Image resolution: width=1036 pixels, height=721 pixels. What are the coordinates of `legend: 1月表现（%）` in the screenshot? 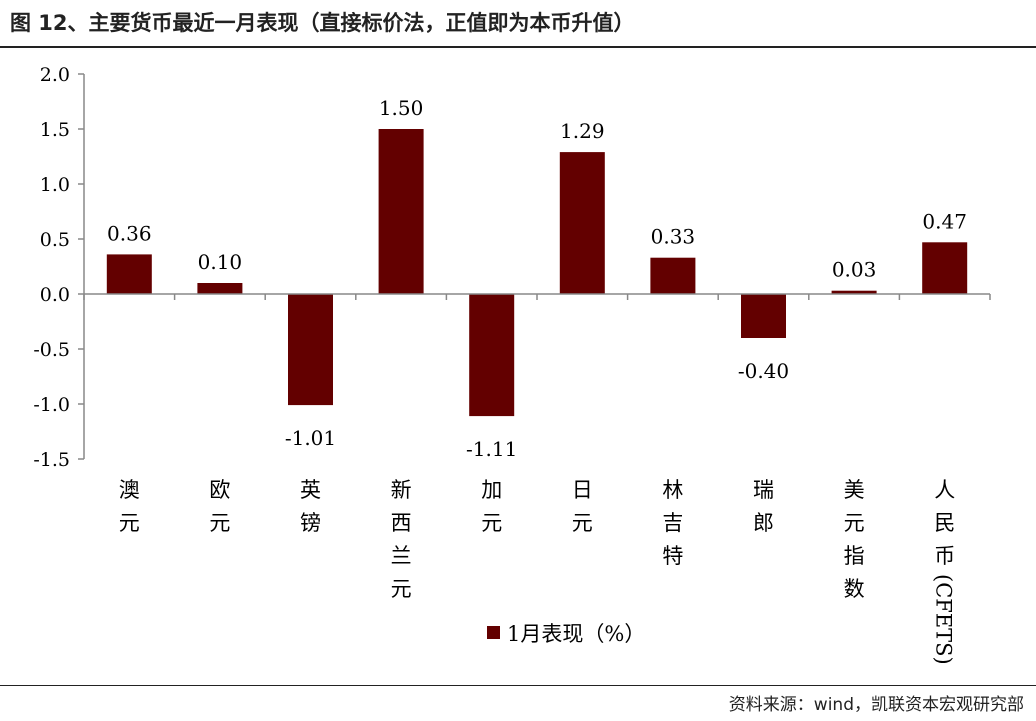 It's located at (566, 634).